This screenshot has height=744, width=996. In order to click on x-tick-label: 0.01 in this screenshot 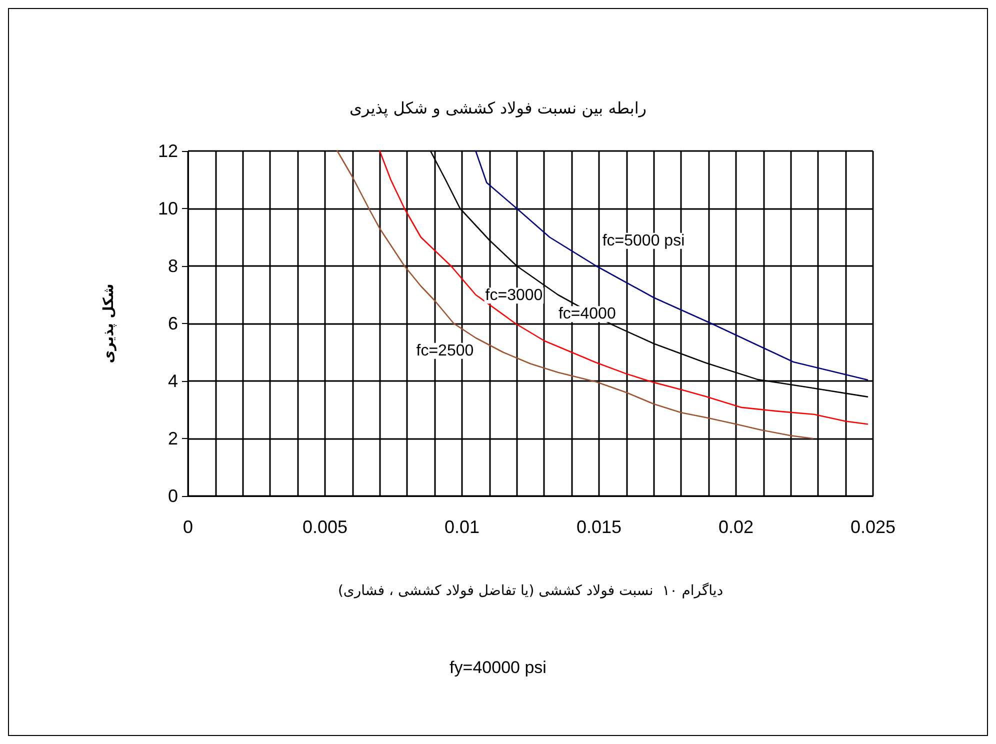, I will do `click(462, 527)`.